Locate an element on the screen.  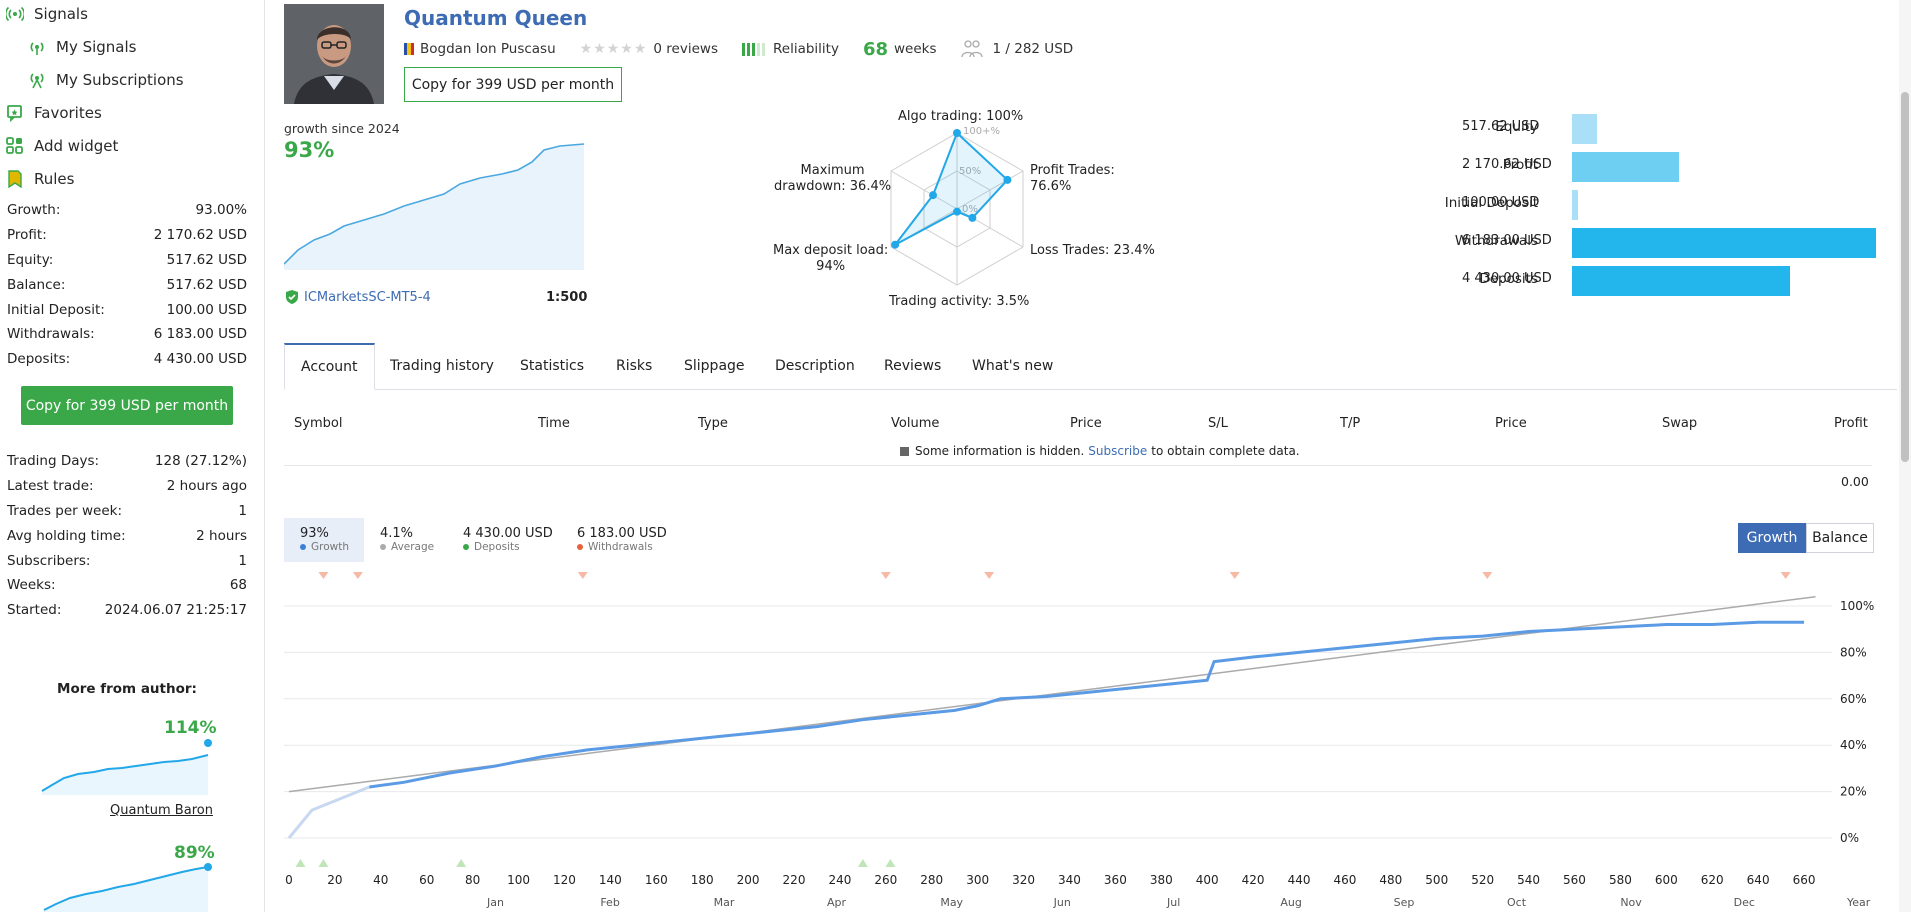
tab-risks: Risks is located at coordinates (634, 366).